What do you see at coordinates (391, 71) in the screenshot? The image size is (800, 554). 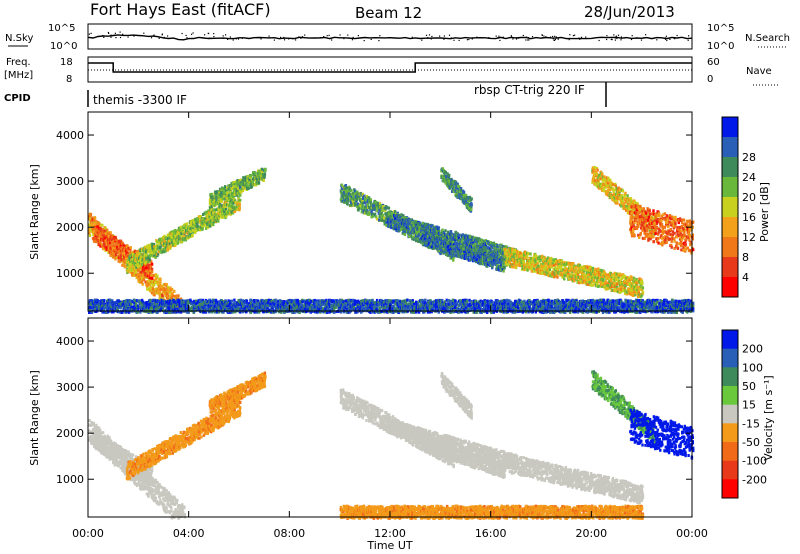 I see `freq-panel: Freq. [MHz] 18 8 60 0 Nave` at bounding box center [391, 71].